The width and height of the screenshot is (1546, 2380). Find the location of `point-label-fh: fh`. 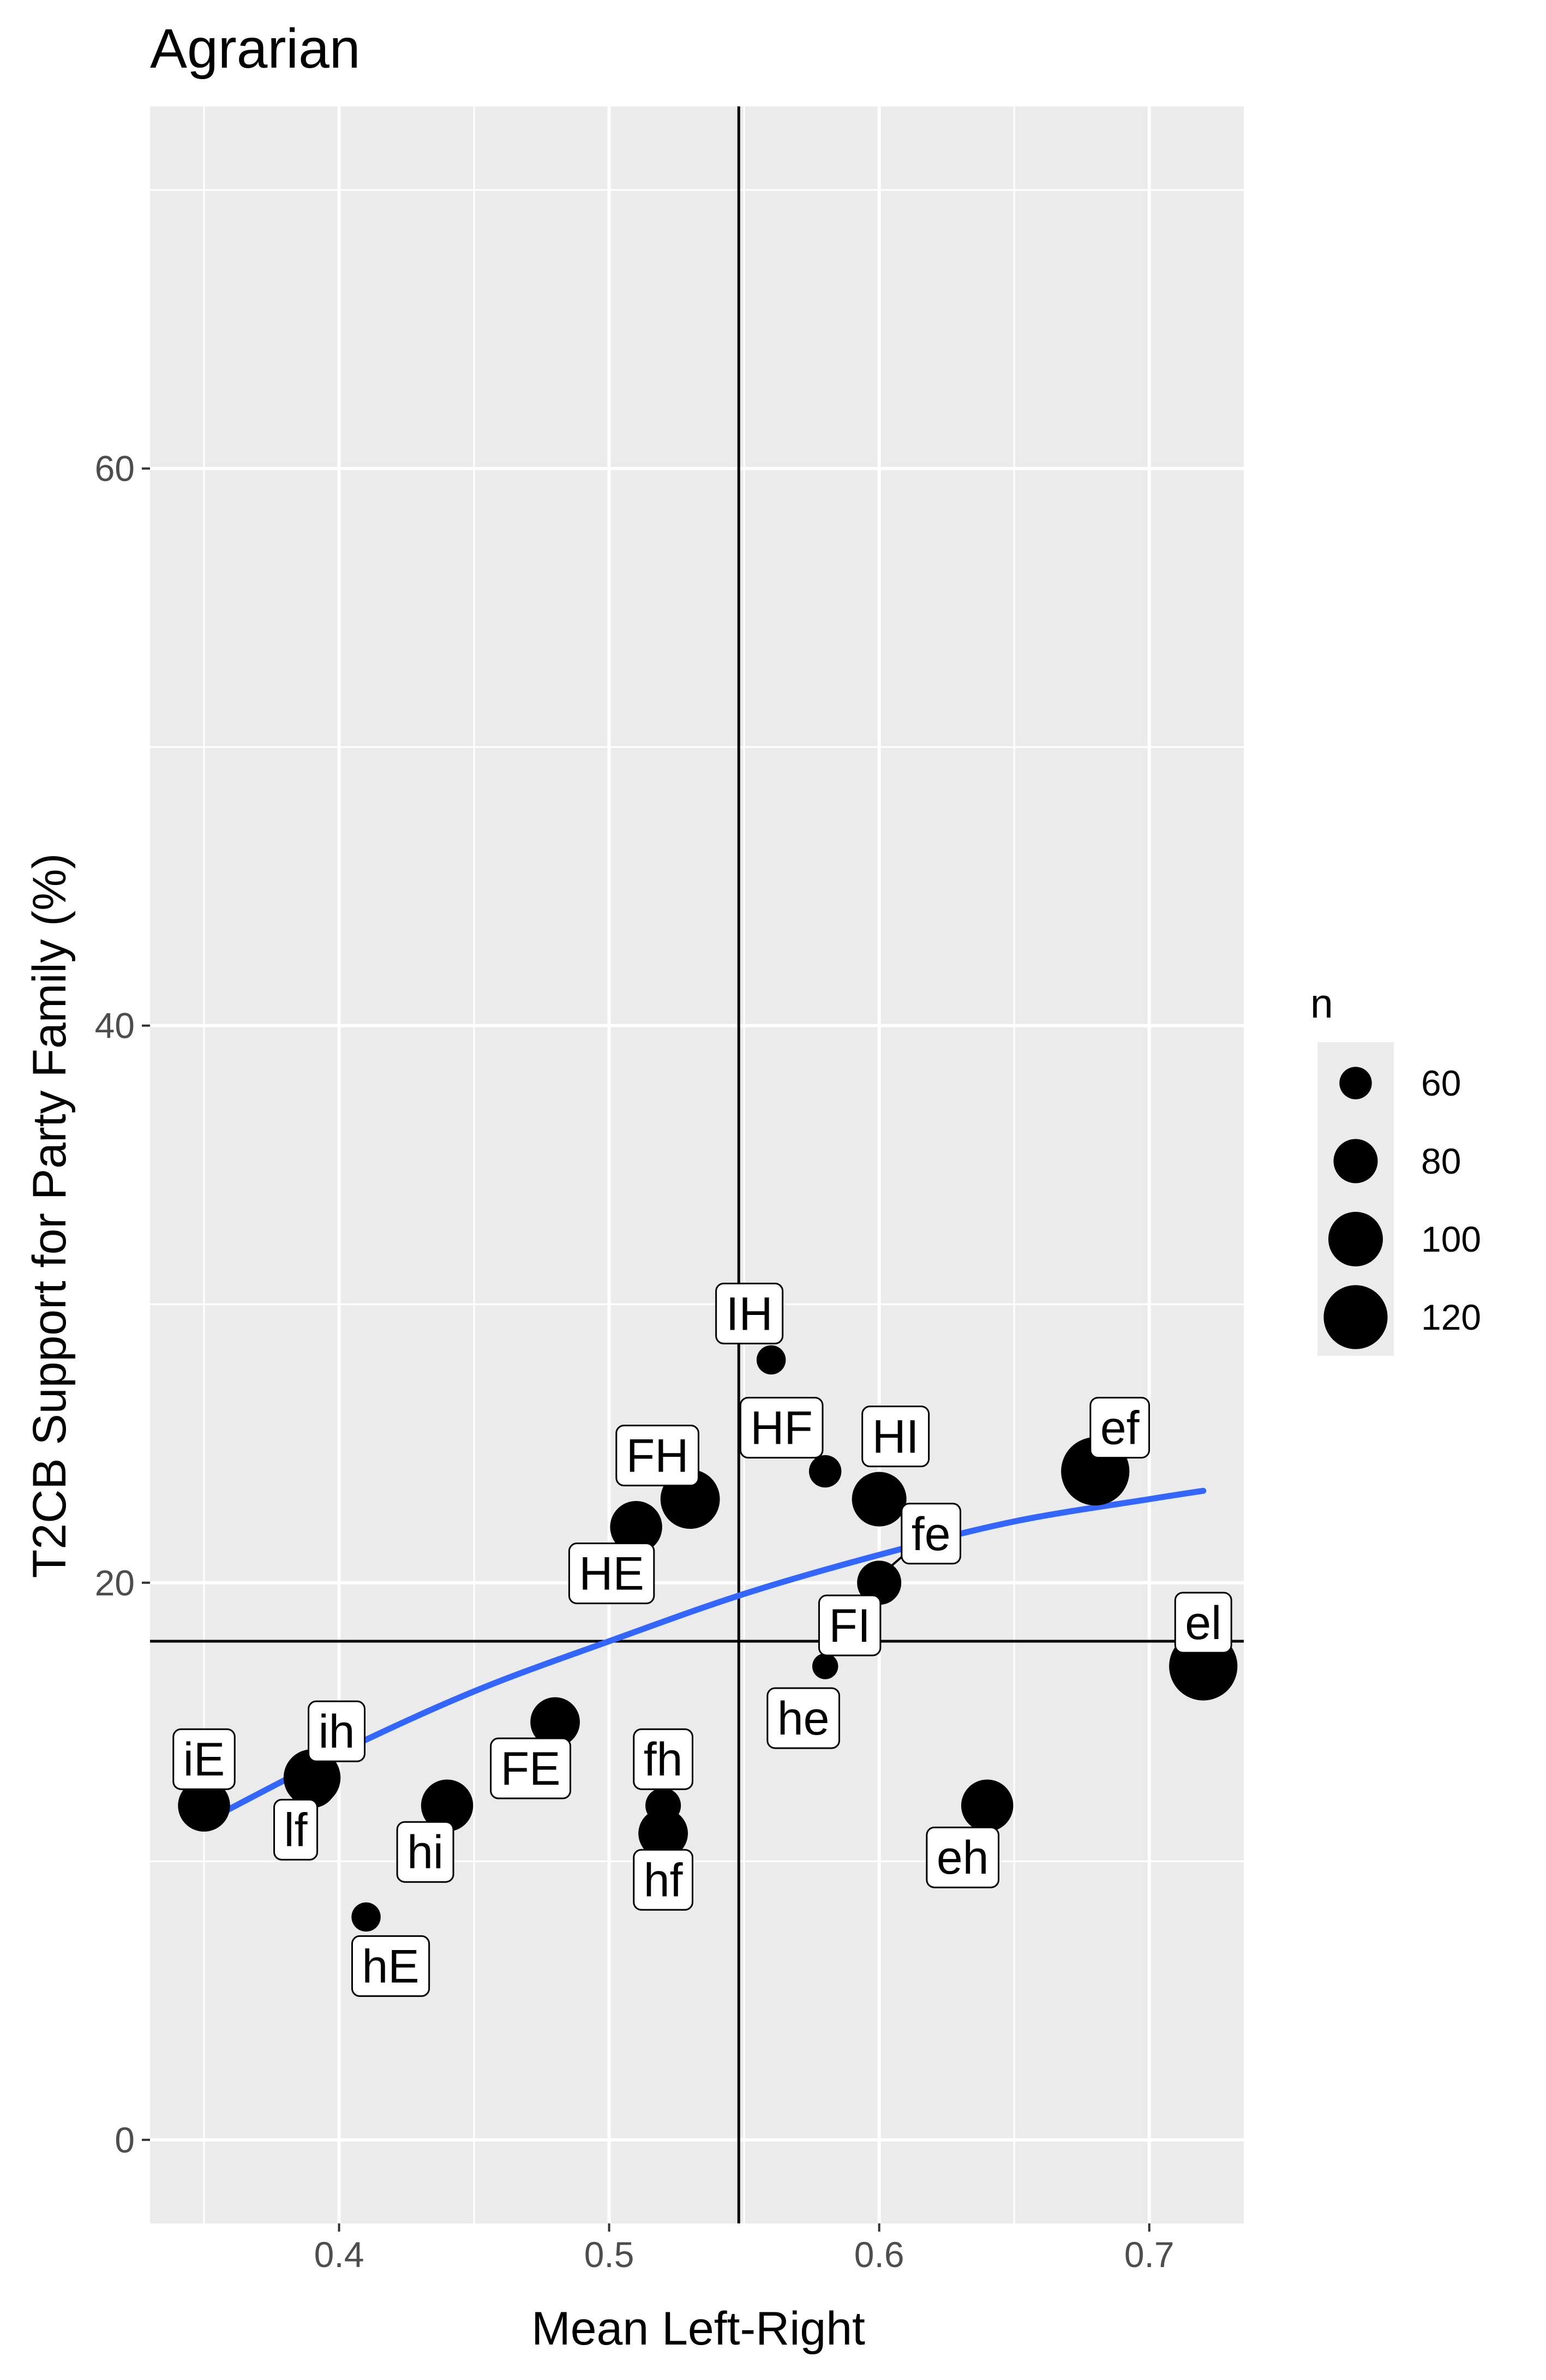

point-label-fh: fh is located at coordinates (663, 1759).